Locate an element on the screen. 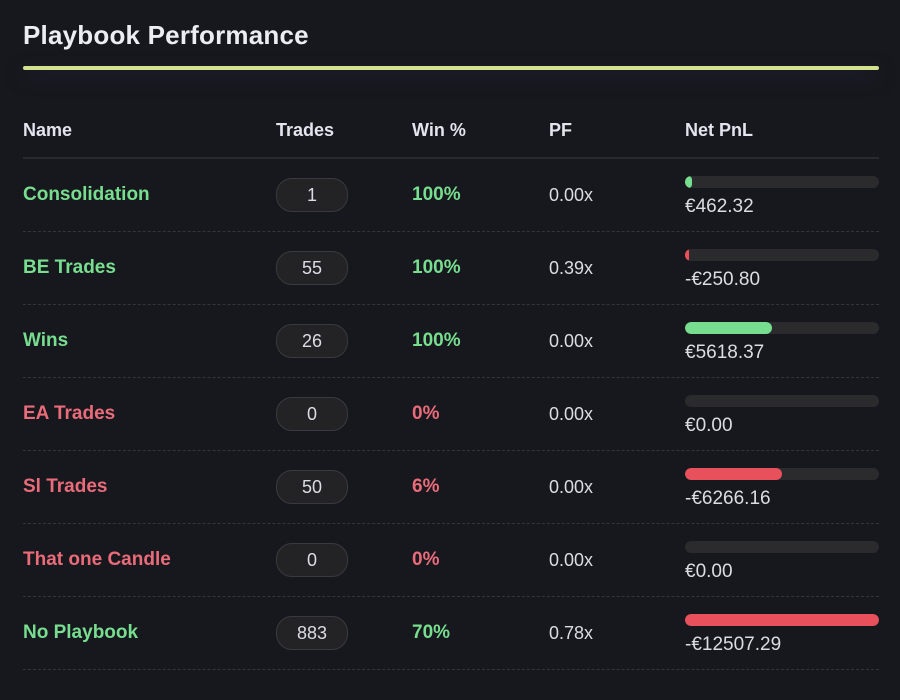 This screenshot has width=900, height=700. table-row: BE Trades 55 100% 0.39x -€250.80 is located at coordinates (451, 268).